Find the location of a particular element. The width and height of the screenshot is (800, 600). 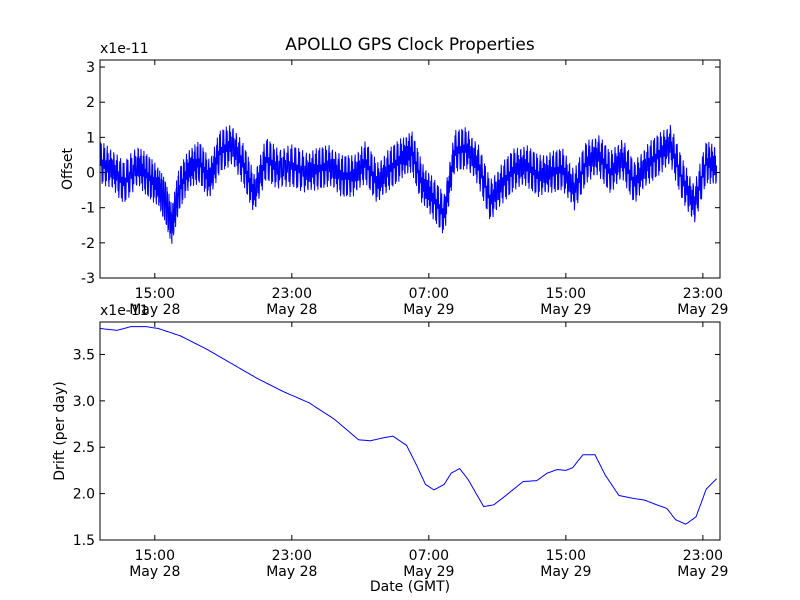

y-tick-label: 1.5 is located at coordinates (84, 541).